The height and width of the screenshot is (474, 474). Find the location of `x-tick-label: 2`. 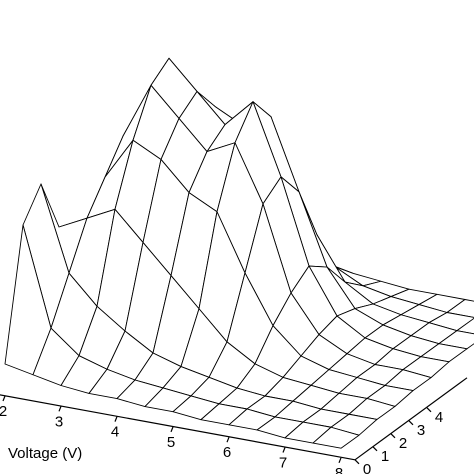

x-tick-label: 2 is located at coordinates (3, 411).